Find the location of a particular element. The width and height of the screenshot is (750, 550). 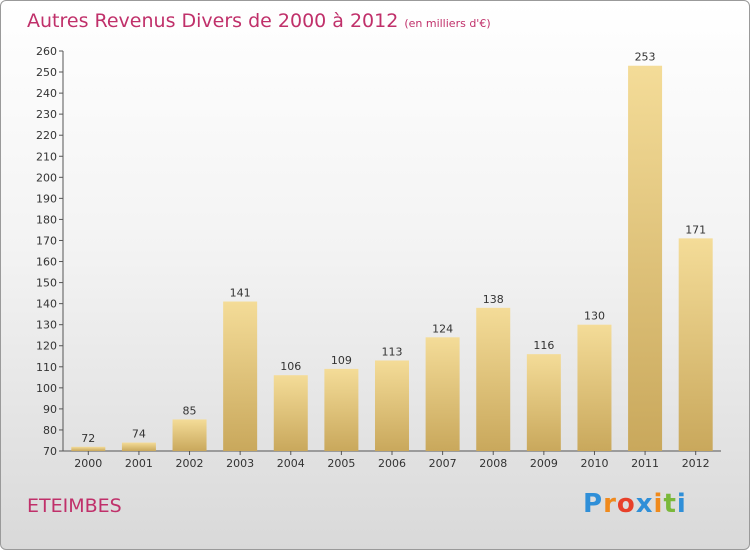

data-label: 113 is located at coordinates (392, 351).